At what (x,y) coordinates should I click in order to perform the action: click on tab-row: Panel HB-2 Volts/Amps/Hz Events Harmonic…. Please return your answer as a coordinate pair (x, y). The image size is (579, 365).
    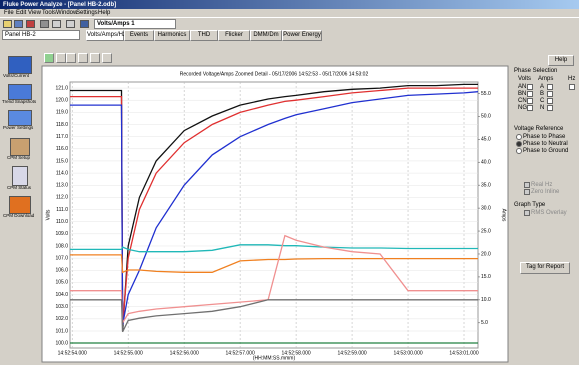
    Looking at the image, I should click on (289, 35).